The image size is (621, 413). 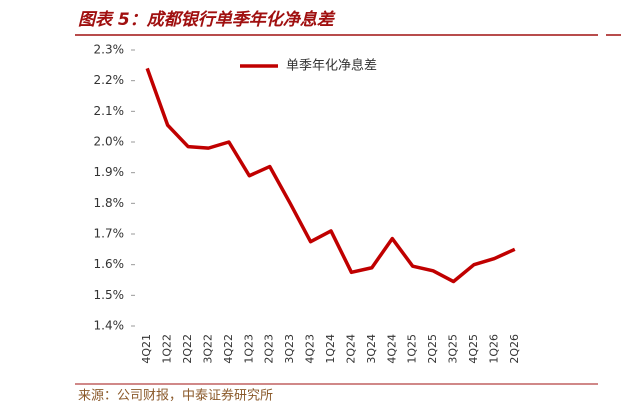 What do you see at coordinates (207, 349) in the screenshot?
I see `x-tick-label: 3Q22` at bounding box center [207, 349].